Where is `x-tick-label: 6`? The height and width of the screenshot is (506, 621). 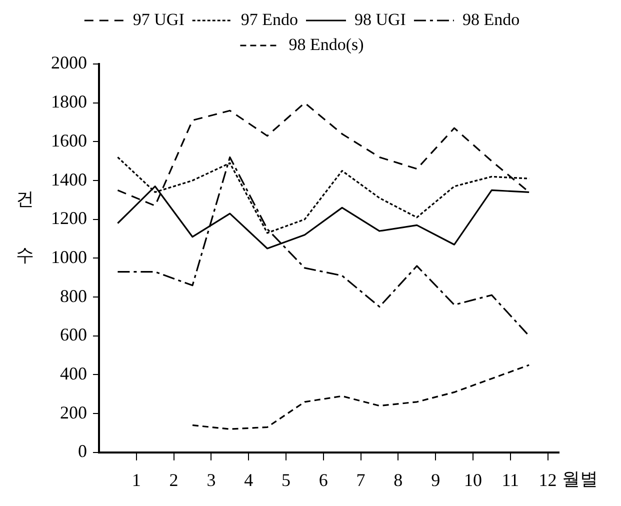
x-tick-label: 6 is located at coordinates (323, 480).